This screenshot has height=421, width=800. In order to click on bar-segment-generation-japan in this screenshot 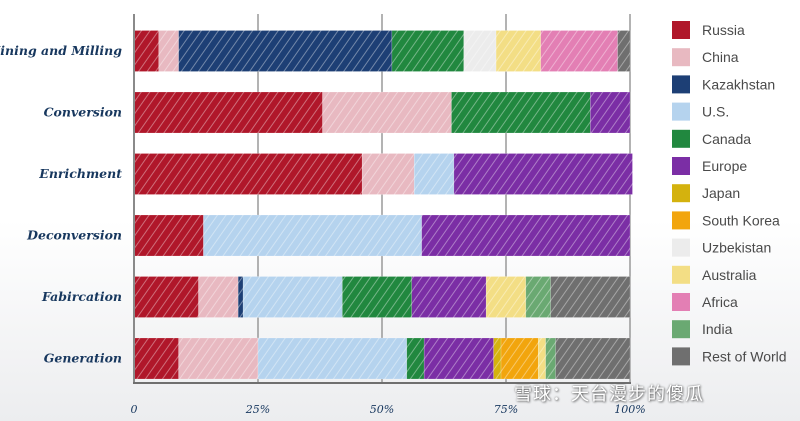, I will do `click(497, 358)`.